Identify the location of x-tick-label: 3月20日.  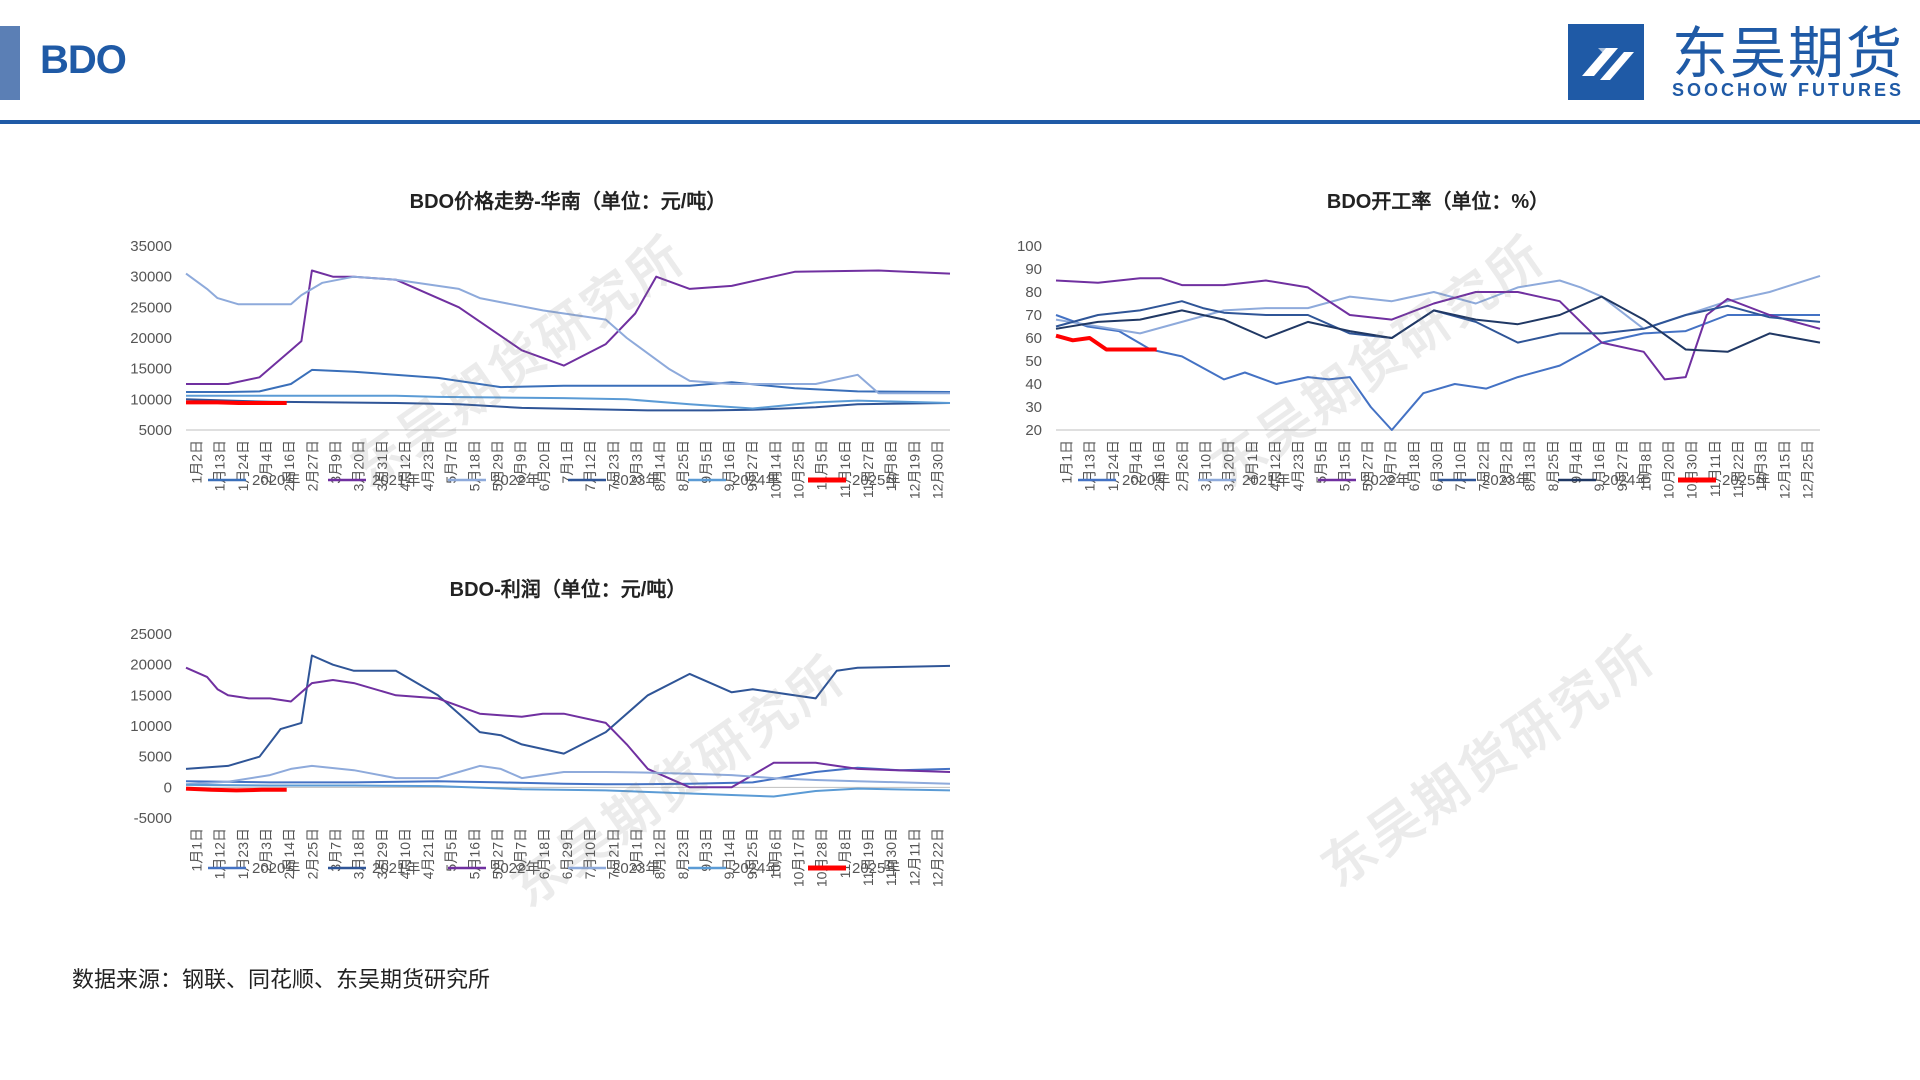
(359, 465).